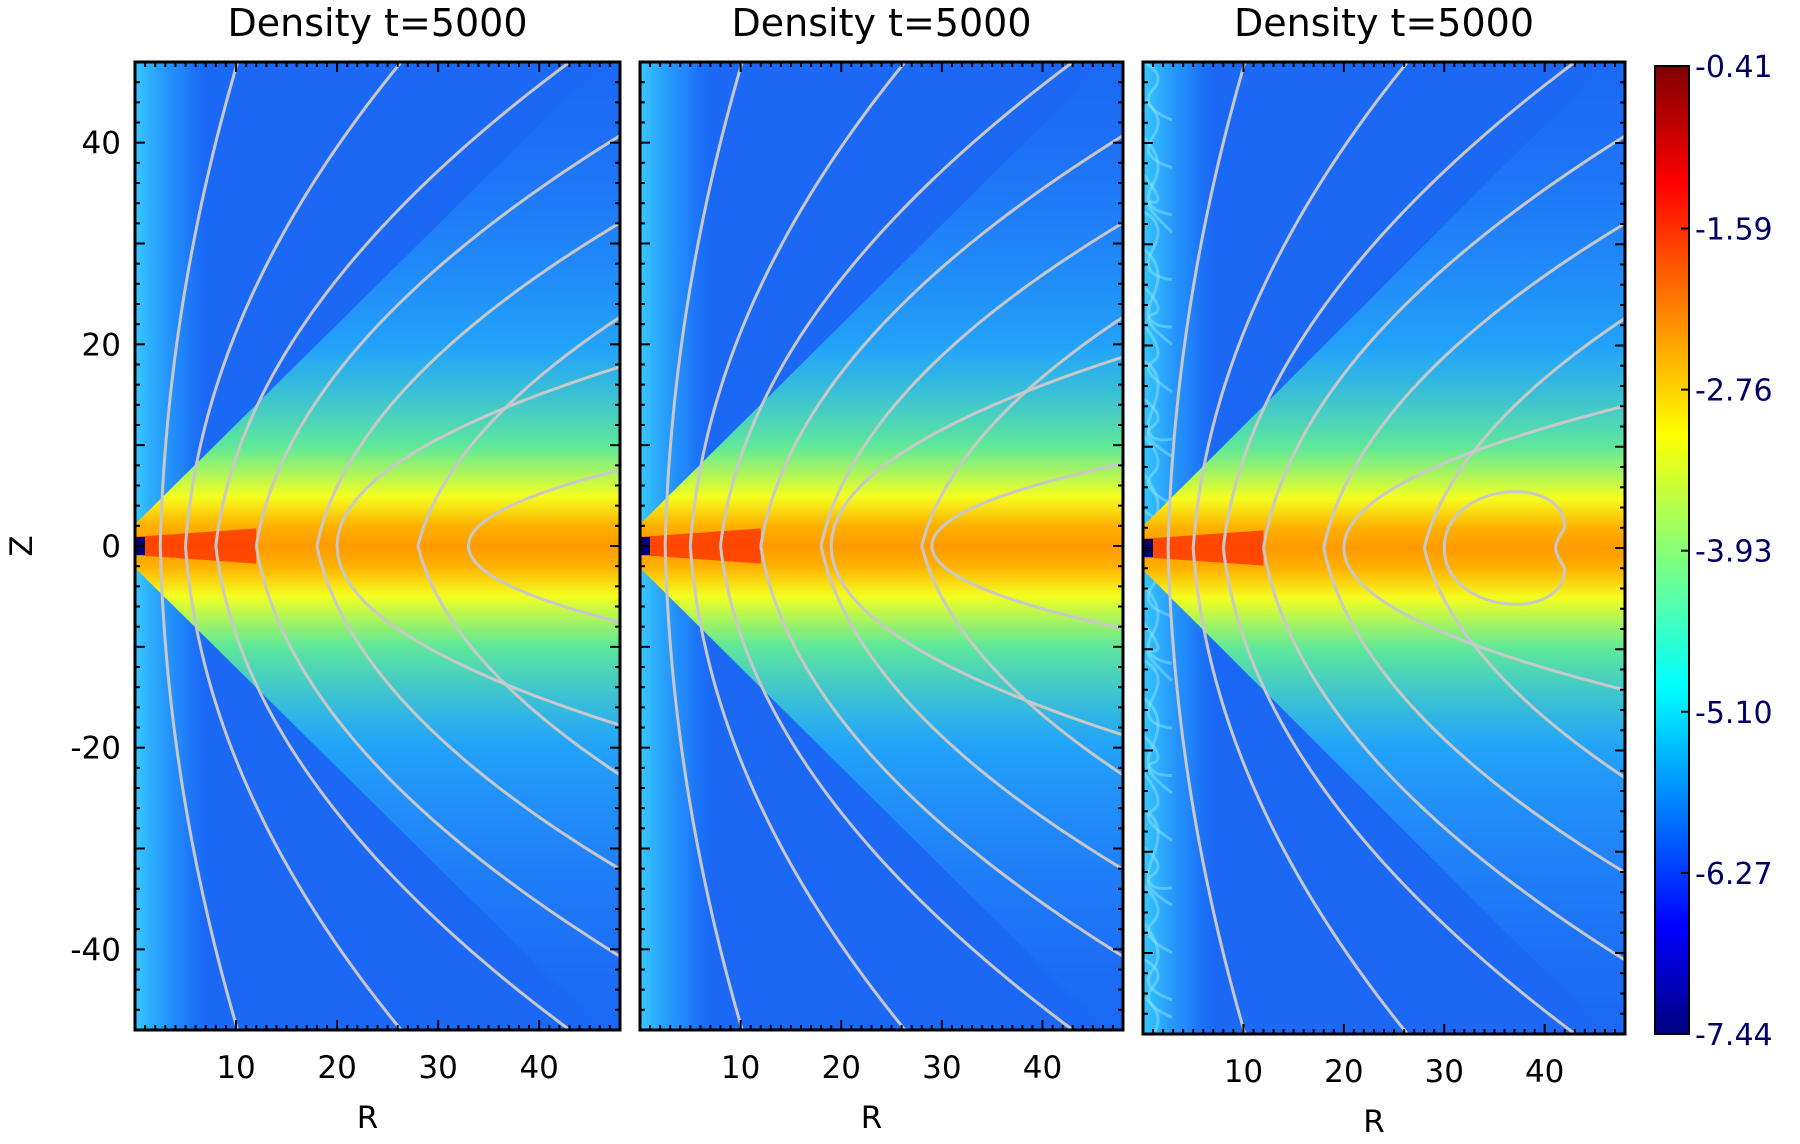  Describe the element at coordinates (1734, 874) in the screenshot. I see `colorbar-tick-label: -6.27` at that location.